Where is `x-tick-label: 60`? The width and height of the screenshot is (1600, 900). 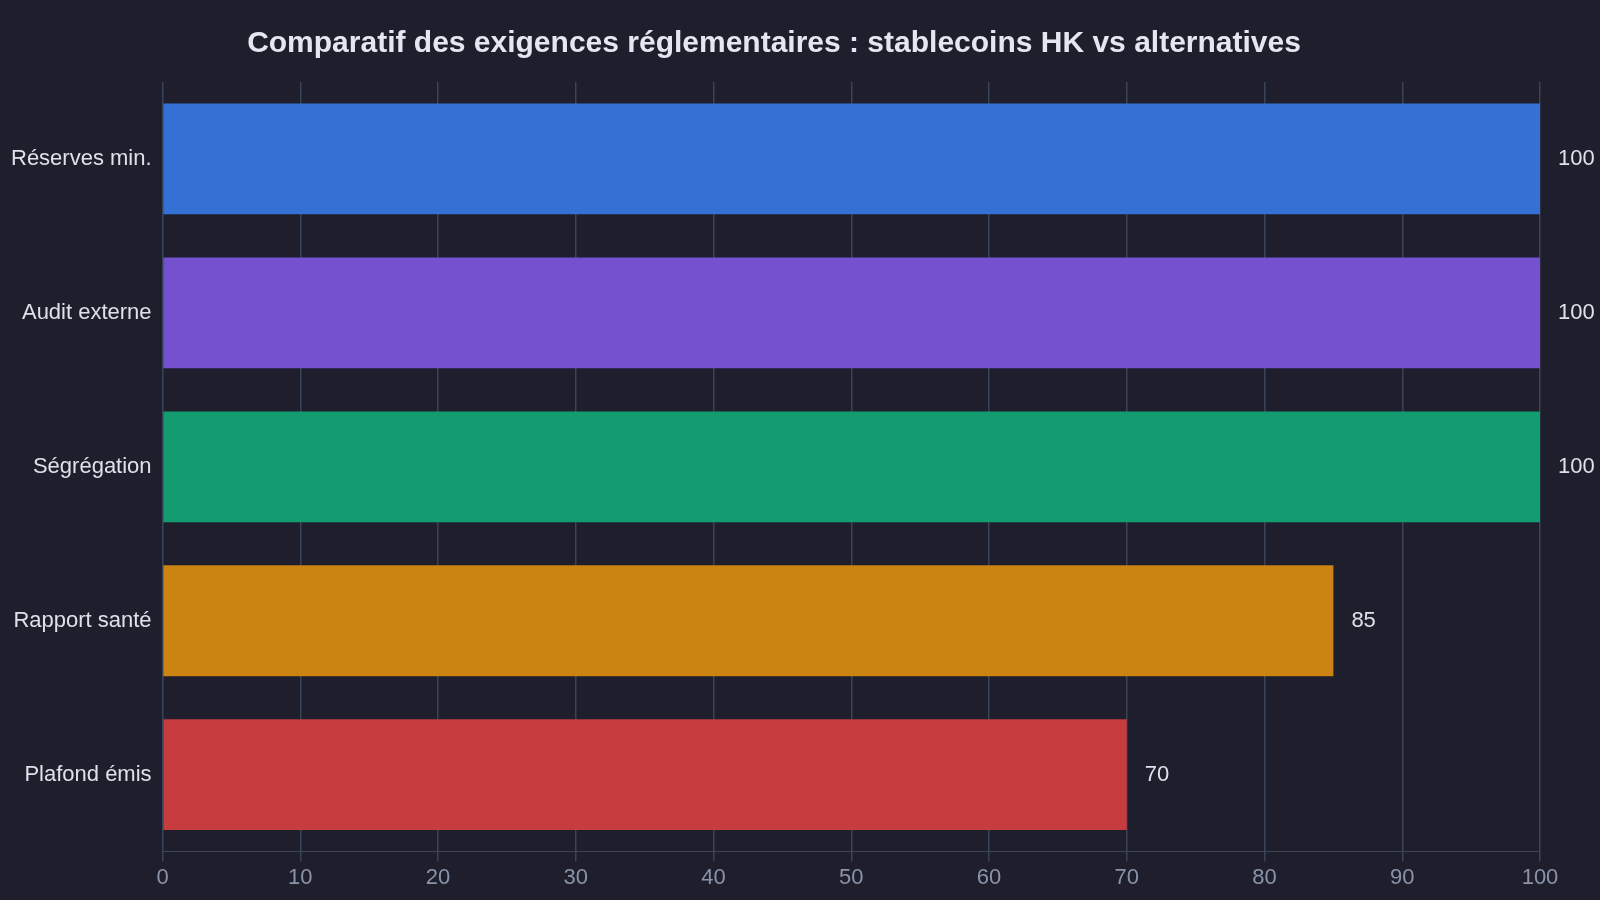 x-tick-label: 60 is located at coordinates (989, 876).